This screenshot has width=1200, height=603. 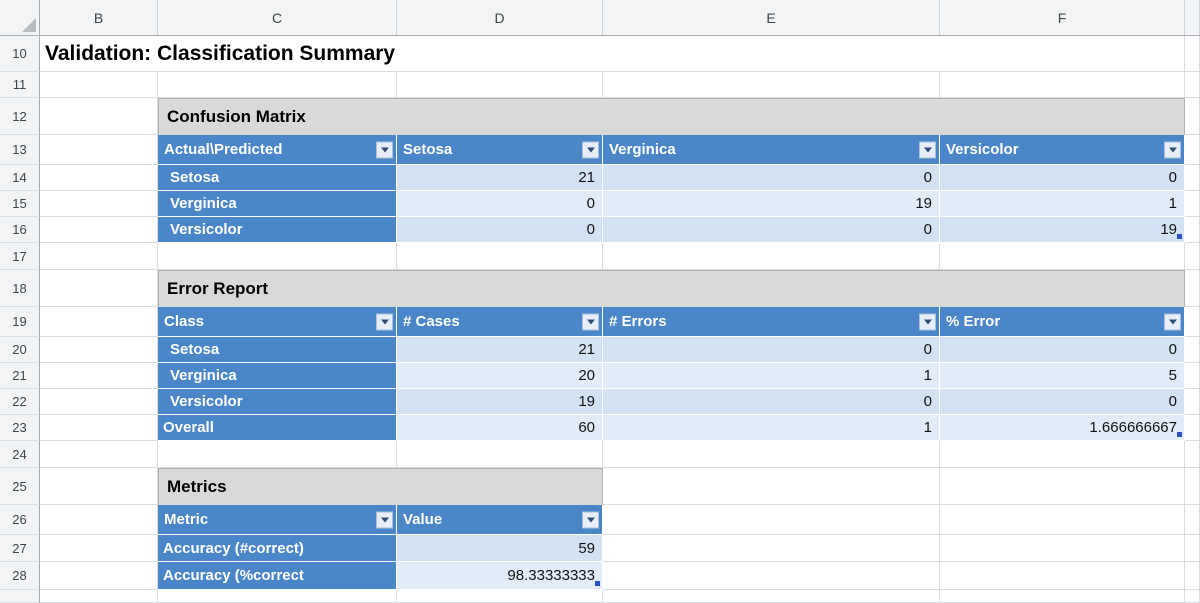 I want to click on er-row-label-versicolor: Versicolor, so click(x=277, y=402).